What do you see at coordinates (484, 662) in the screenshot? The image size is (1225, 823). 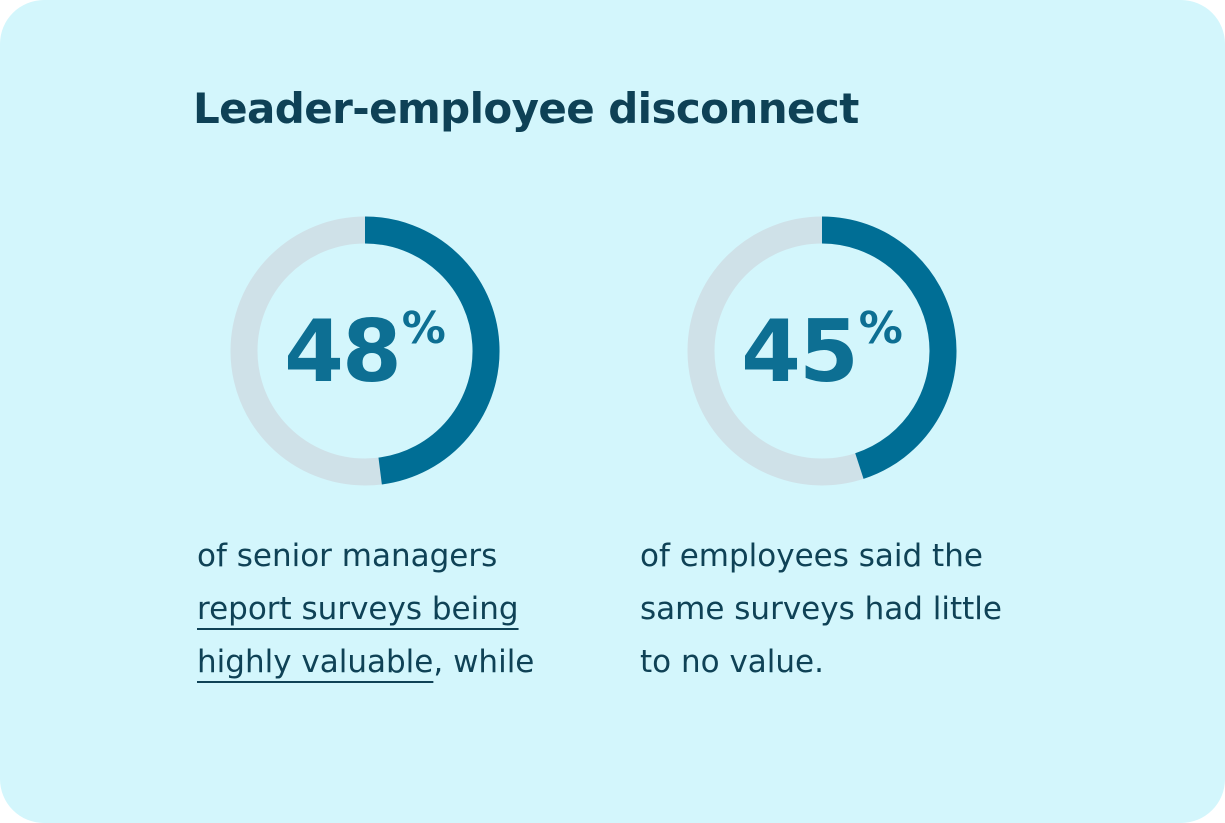 I see `description-tail: , while` at bounding box center [484, 662].